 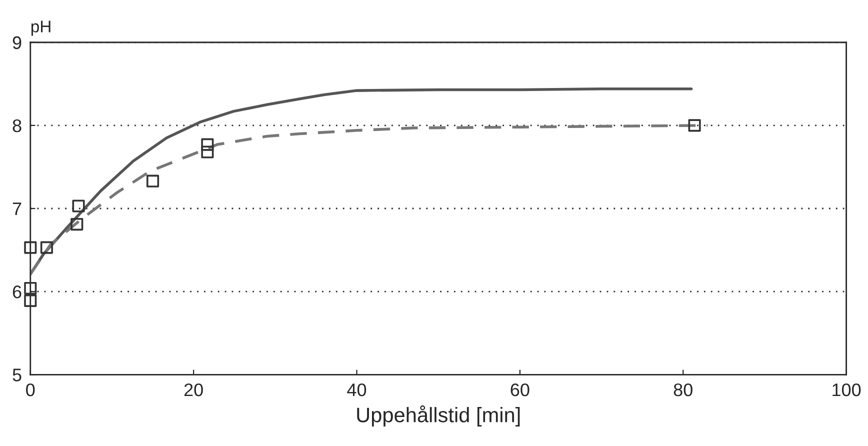 What do you see at coordinates (356, 389) in the screenshot?
I see `x-tick-label: 40` at bounding box center [356, 389].